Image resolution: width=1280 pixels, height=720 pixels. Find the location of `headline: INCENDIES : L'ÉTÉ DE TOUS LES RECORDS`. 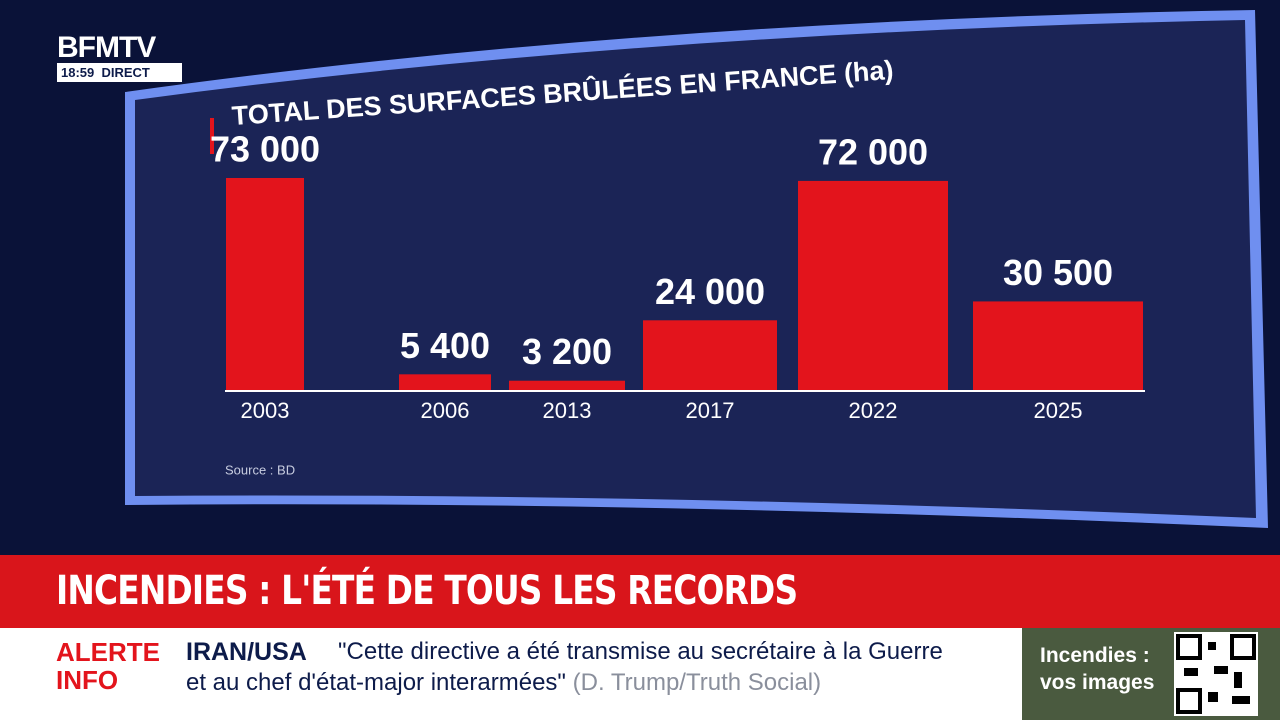

headline: INCENDIES : L'ÉTÉ DE TOUS LES RECORDS is located at coordinates (427, 591).